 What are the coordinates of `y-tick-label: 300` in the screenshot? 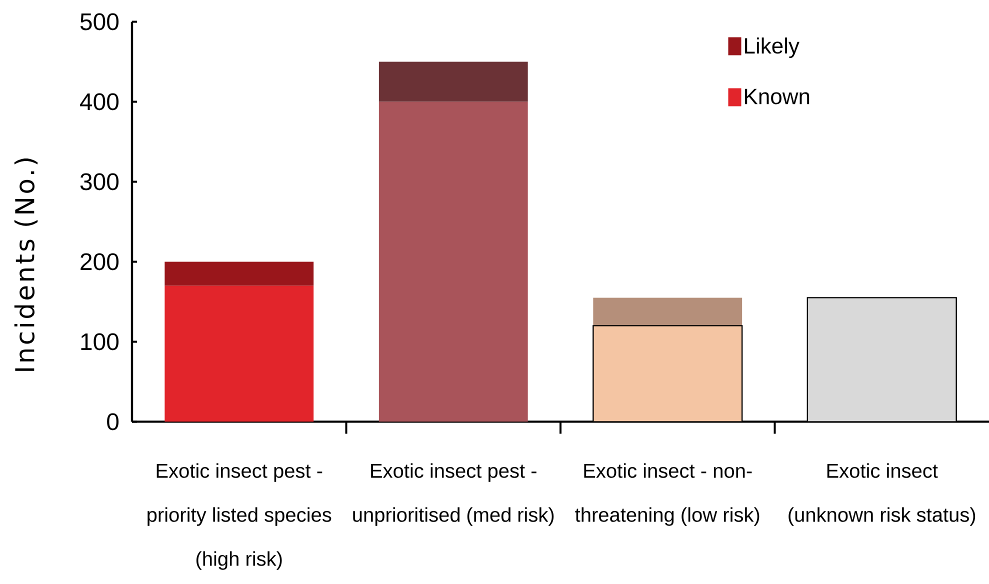 It's located at (99, 181).